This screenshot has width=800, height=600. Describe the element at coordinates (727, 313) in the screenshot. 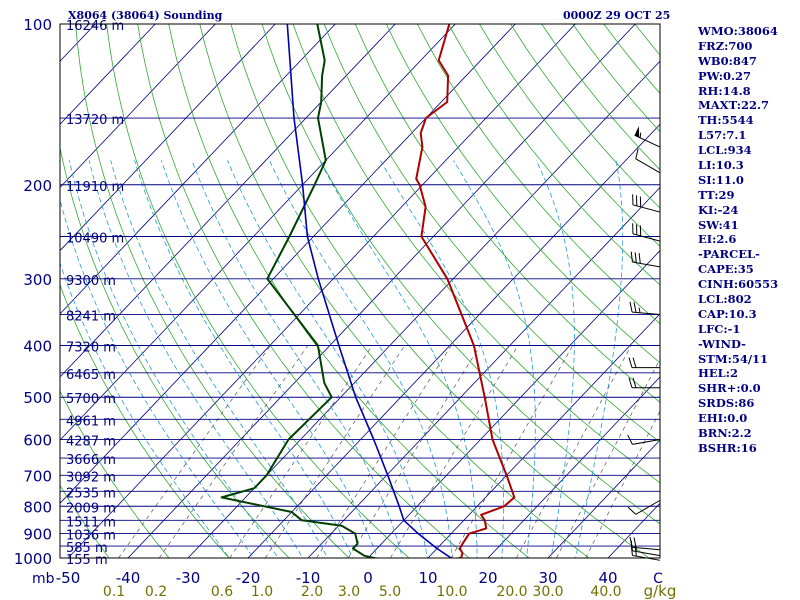

I see `stat-item: CAP:10.3` at that location.